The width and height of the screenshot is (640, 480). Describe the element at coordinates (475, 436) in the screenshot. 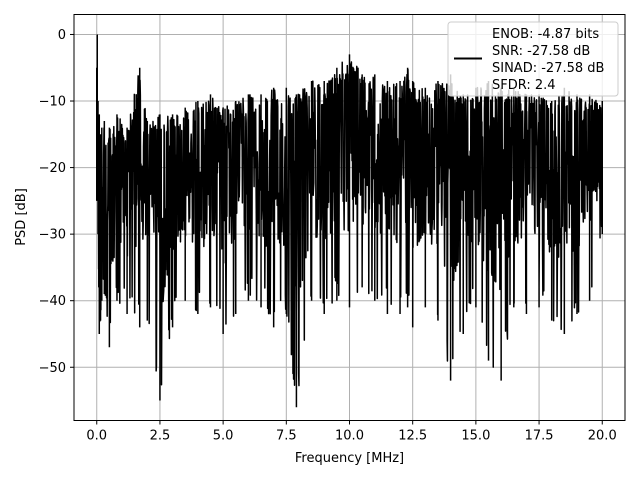

I see `x-tick-label: 15.0` at that location.